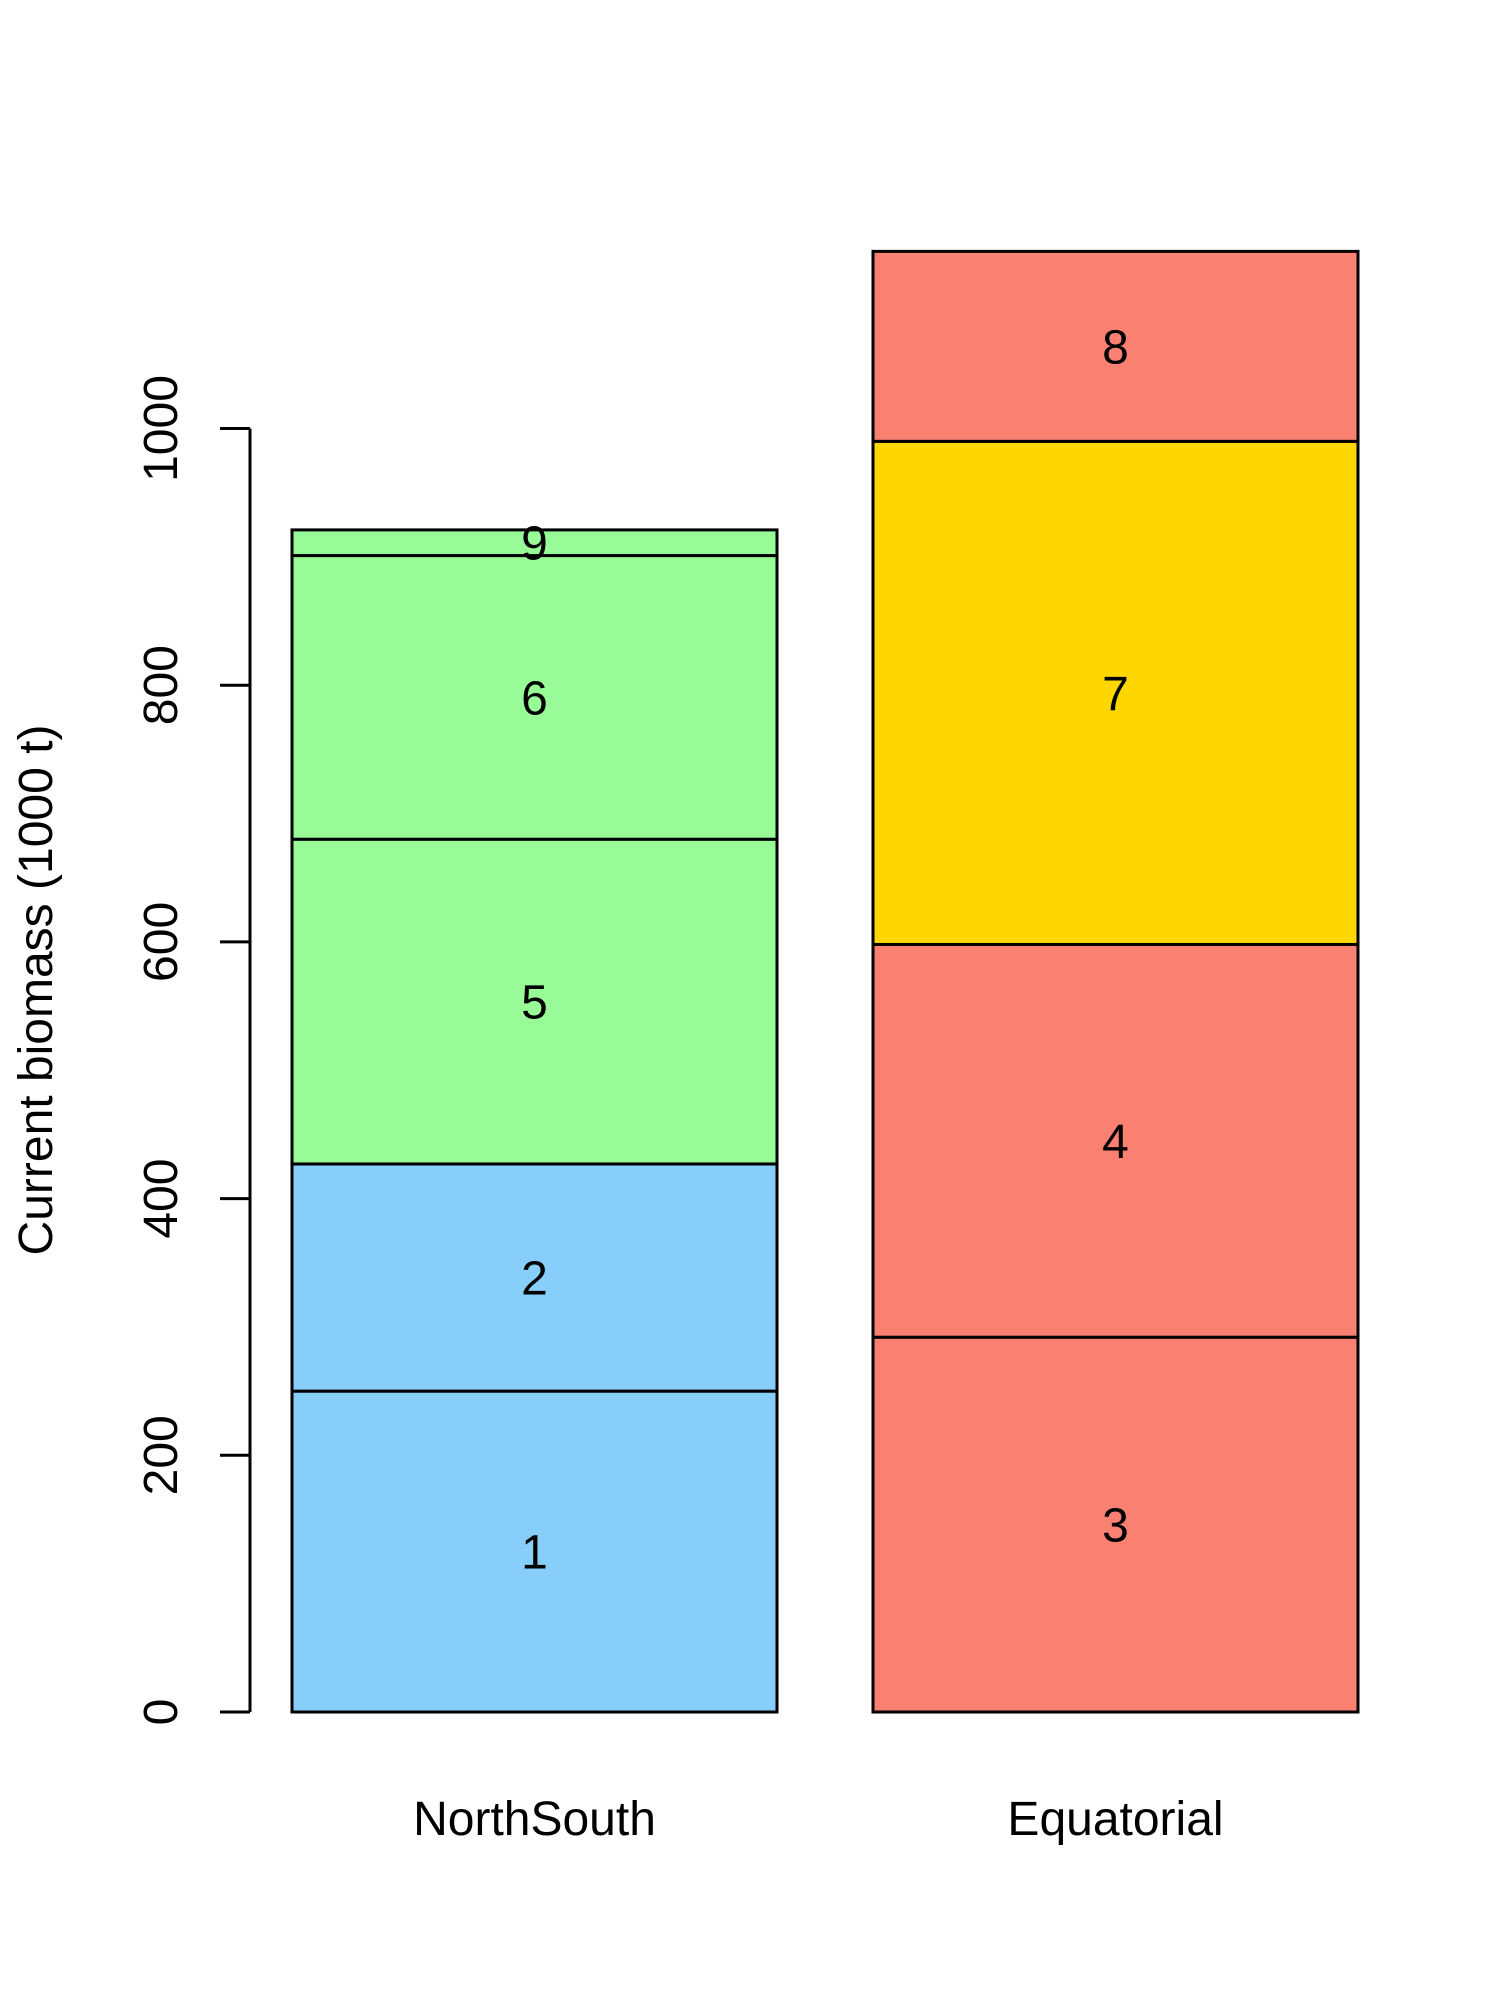 Image resolution: width=1500 pixels, height=2000 pixels. I want to click on y-tick-label: 1000, so click(161, 428).